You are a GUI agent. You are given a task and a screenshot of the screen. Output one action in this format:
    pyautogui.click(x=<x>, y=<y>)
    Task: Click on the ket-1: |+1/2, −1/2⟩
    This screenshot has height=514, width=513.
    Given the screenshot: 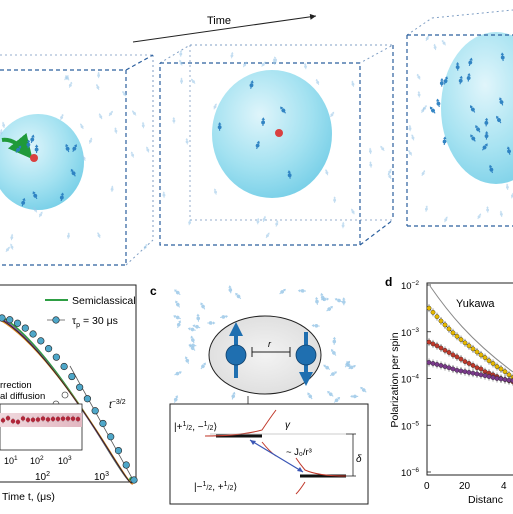 What is the action you would take?
    pyautogui.click(x=195, y=427)
    